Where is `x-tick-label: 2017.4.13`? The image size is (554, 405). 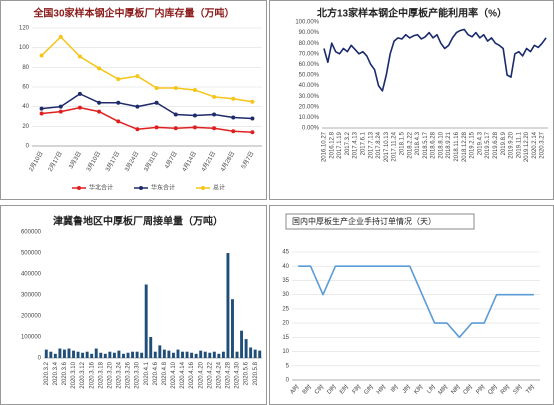 x-tick-label: 2017.4.13 is located at coordinates (356, 144).